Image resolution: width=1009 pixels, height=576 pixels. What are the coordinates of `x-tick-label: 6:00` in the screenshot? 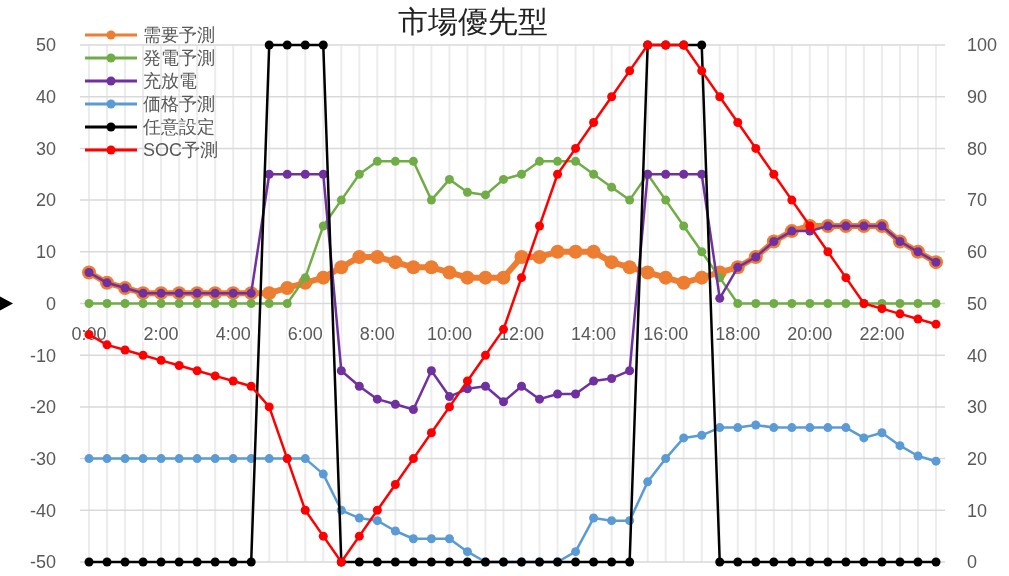 It's located at (305, 333).